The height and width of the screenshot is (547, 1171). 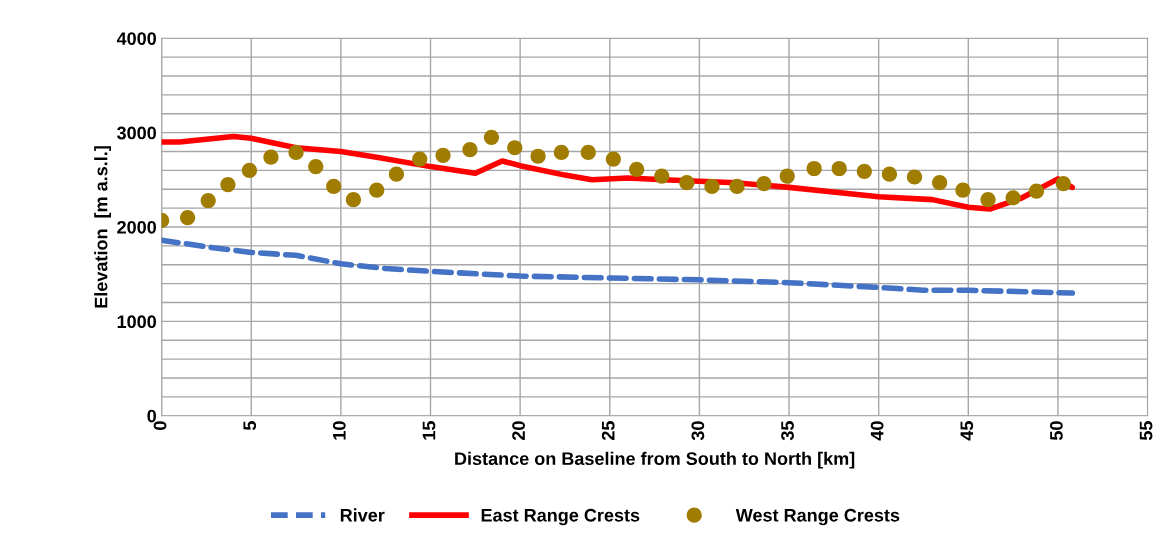 What do you see at coordinates (1056, 431) in the screenshot?
I see `x-tick-label: 50` at bounding box center [1056, 431].